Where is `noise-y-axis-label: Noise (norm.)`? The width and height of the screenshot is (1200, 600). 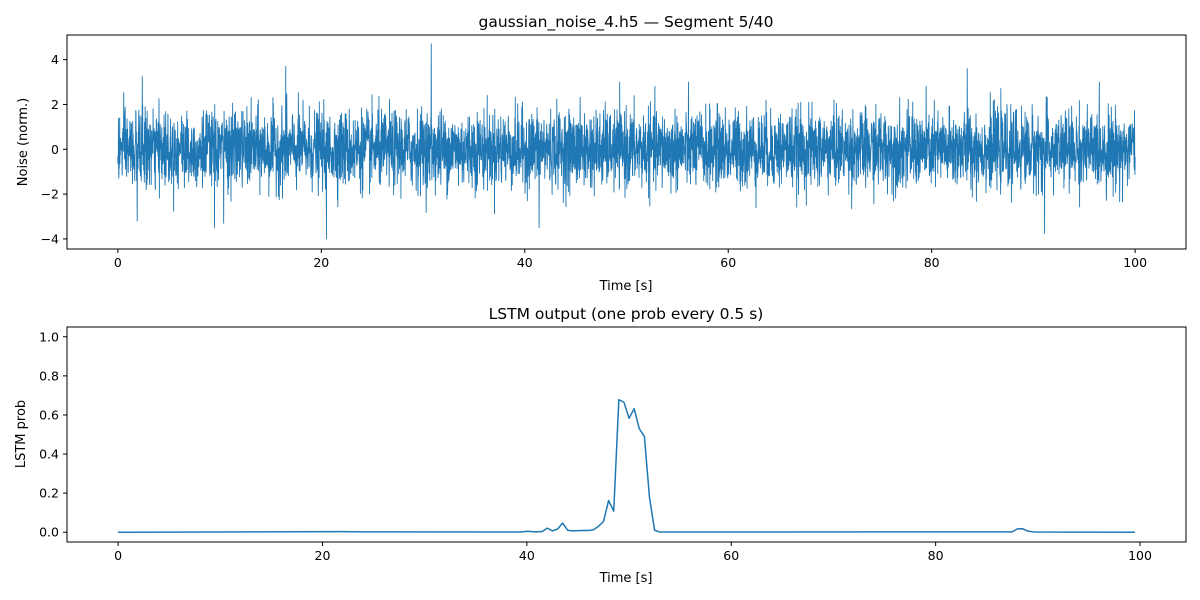 noise-y-axis-label: Noise (norm.) is located at coordinates (23, 142).